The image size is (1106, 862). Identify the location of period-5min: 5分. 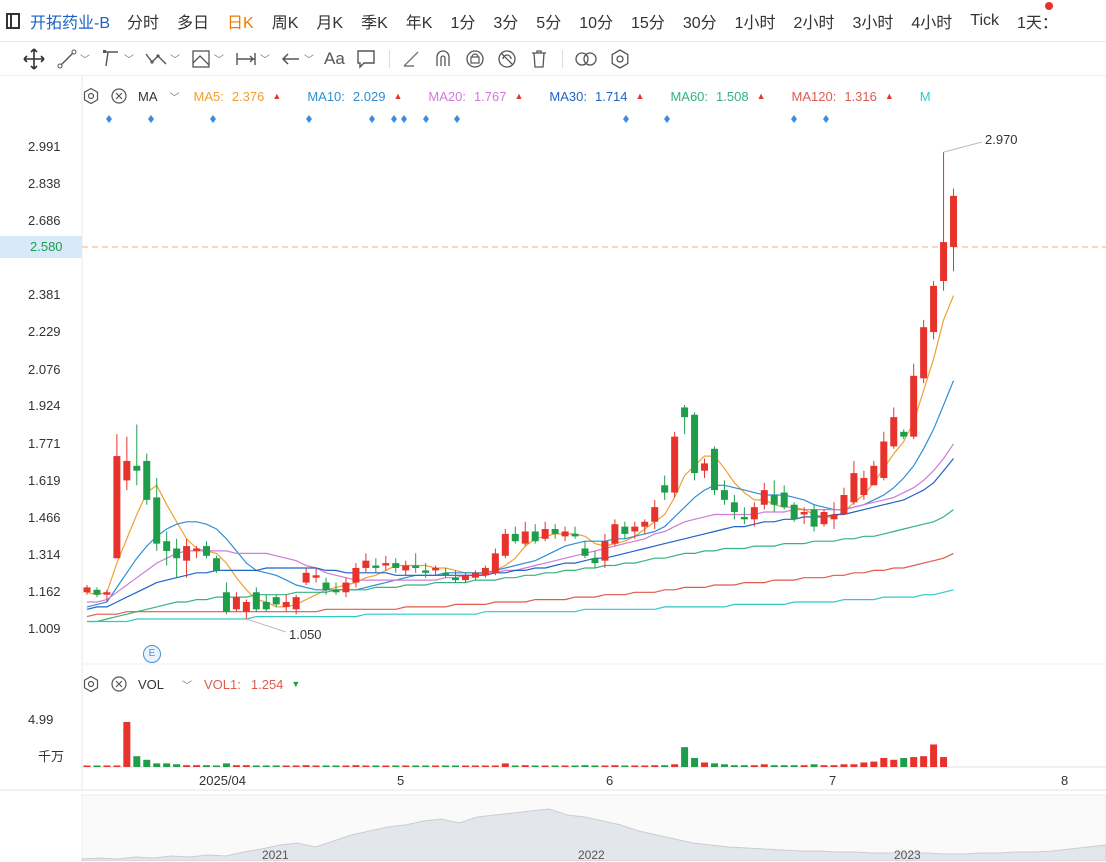
(549, 23).